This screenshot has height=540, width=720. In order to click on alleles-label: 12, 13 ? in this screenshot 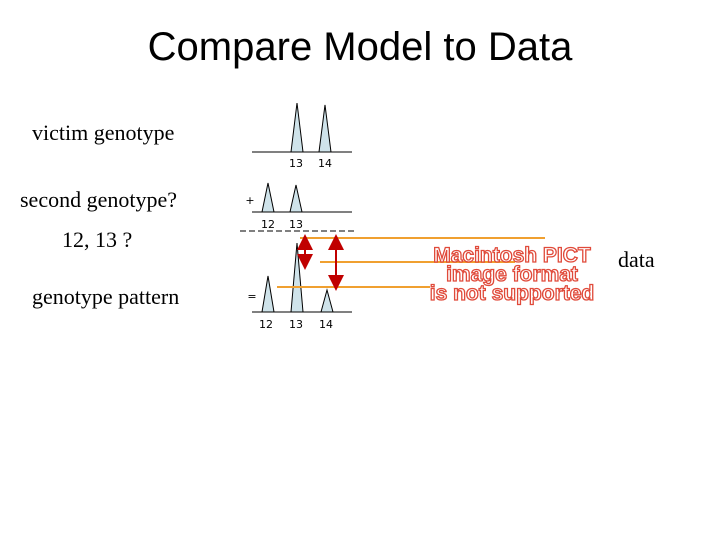, I will do `click(97, 239)`.